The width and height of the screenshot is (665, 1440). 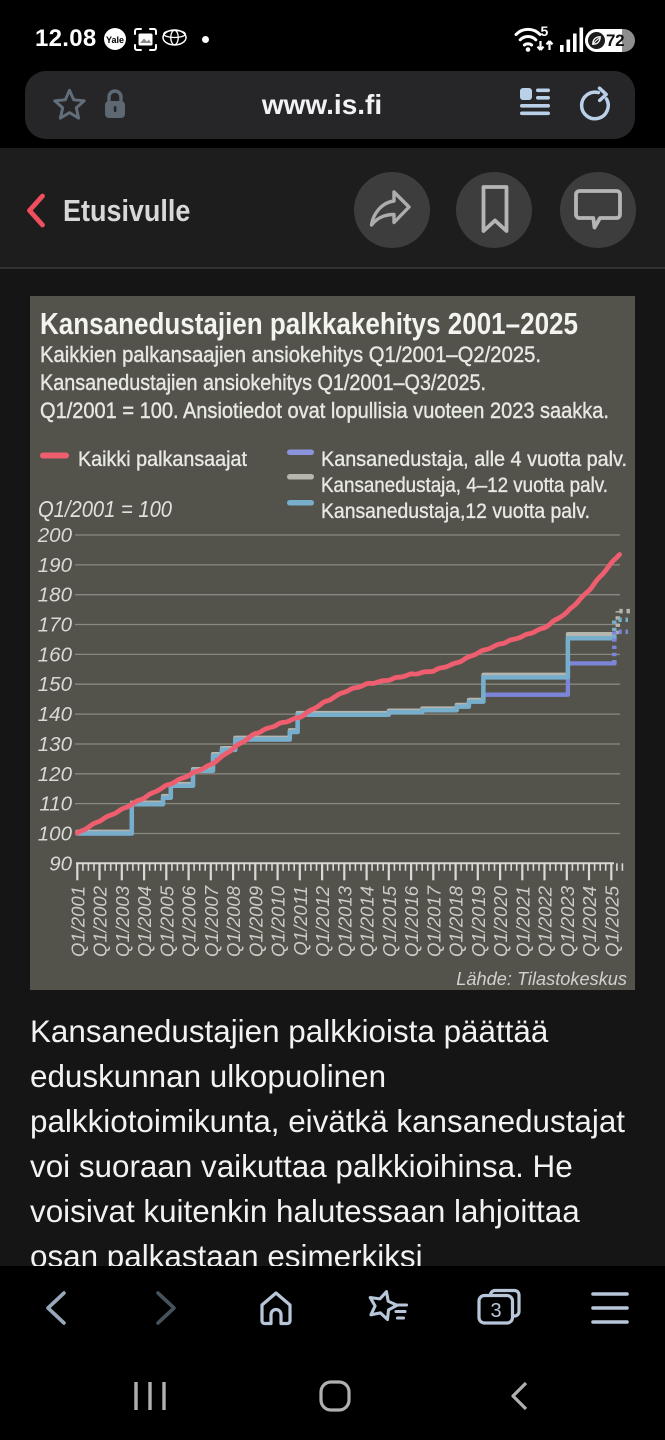 What do you see at coordinates (233, 921) in the screenshot?
I see `svg-text: Q1/2008` at bounding box center [233, 921].